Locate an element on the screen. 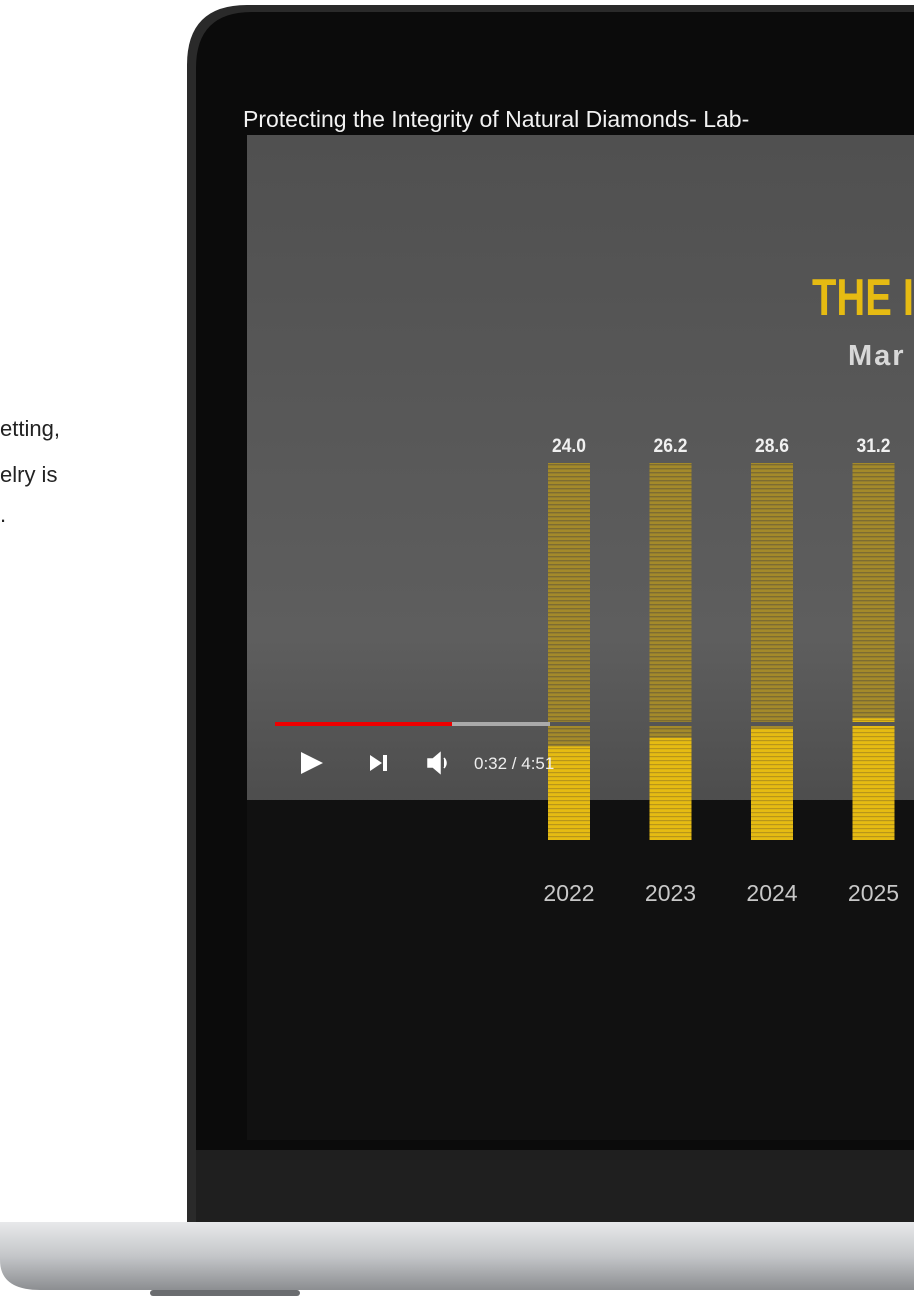 This screenshot has width=914, height=1305. body-text: etting, is located at coordinates (30, 428).